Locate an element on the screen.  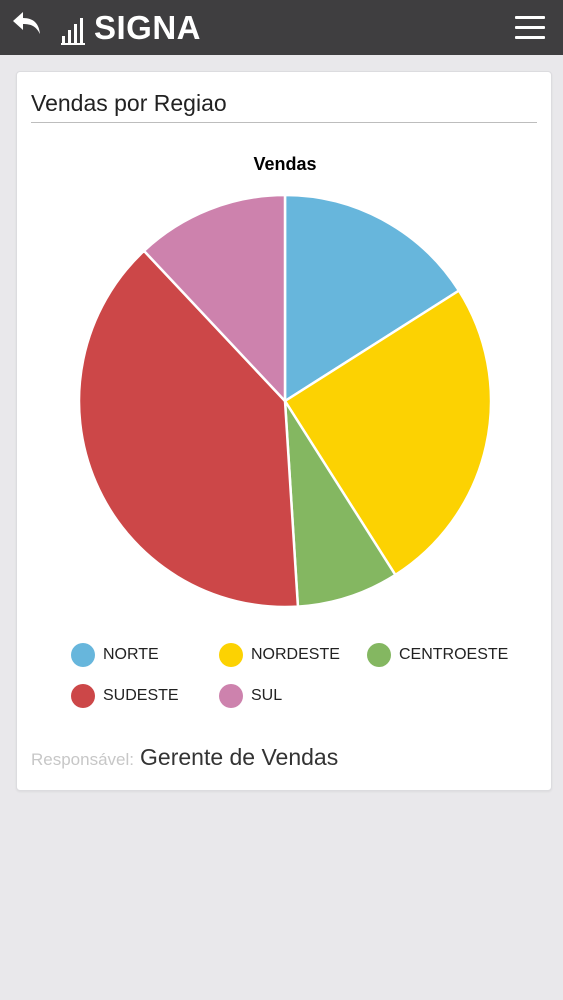
legend-label: SUL is located at coordinates (267, 695).